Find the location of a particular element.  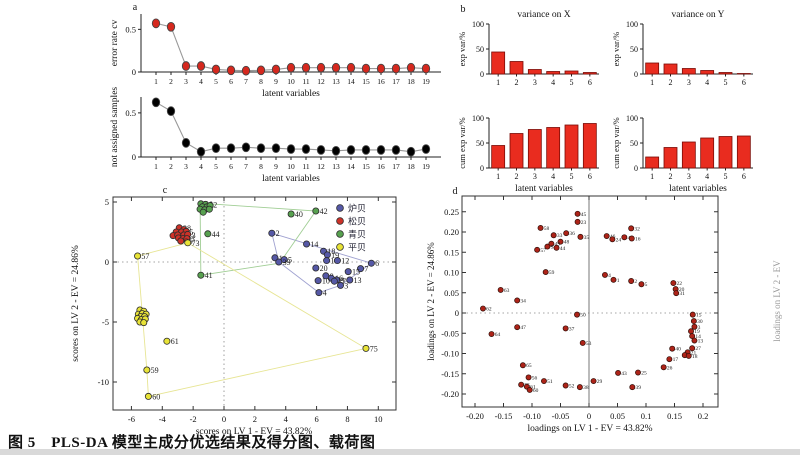

y-axis-label: exp var/% is located at coordinates (616, 49).